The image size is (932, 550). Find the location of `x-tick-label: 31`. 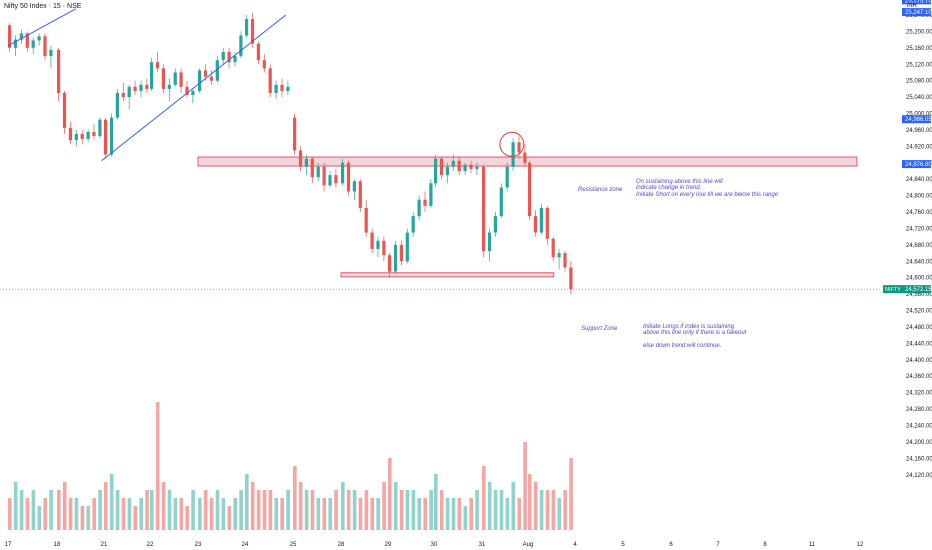

x-tick-label: 31 is located at coordinates (482, 545).